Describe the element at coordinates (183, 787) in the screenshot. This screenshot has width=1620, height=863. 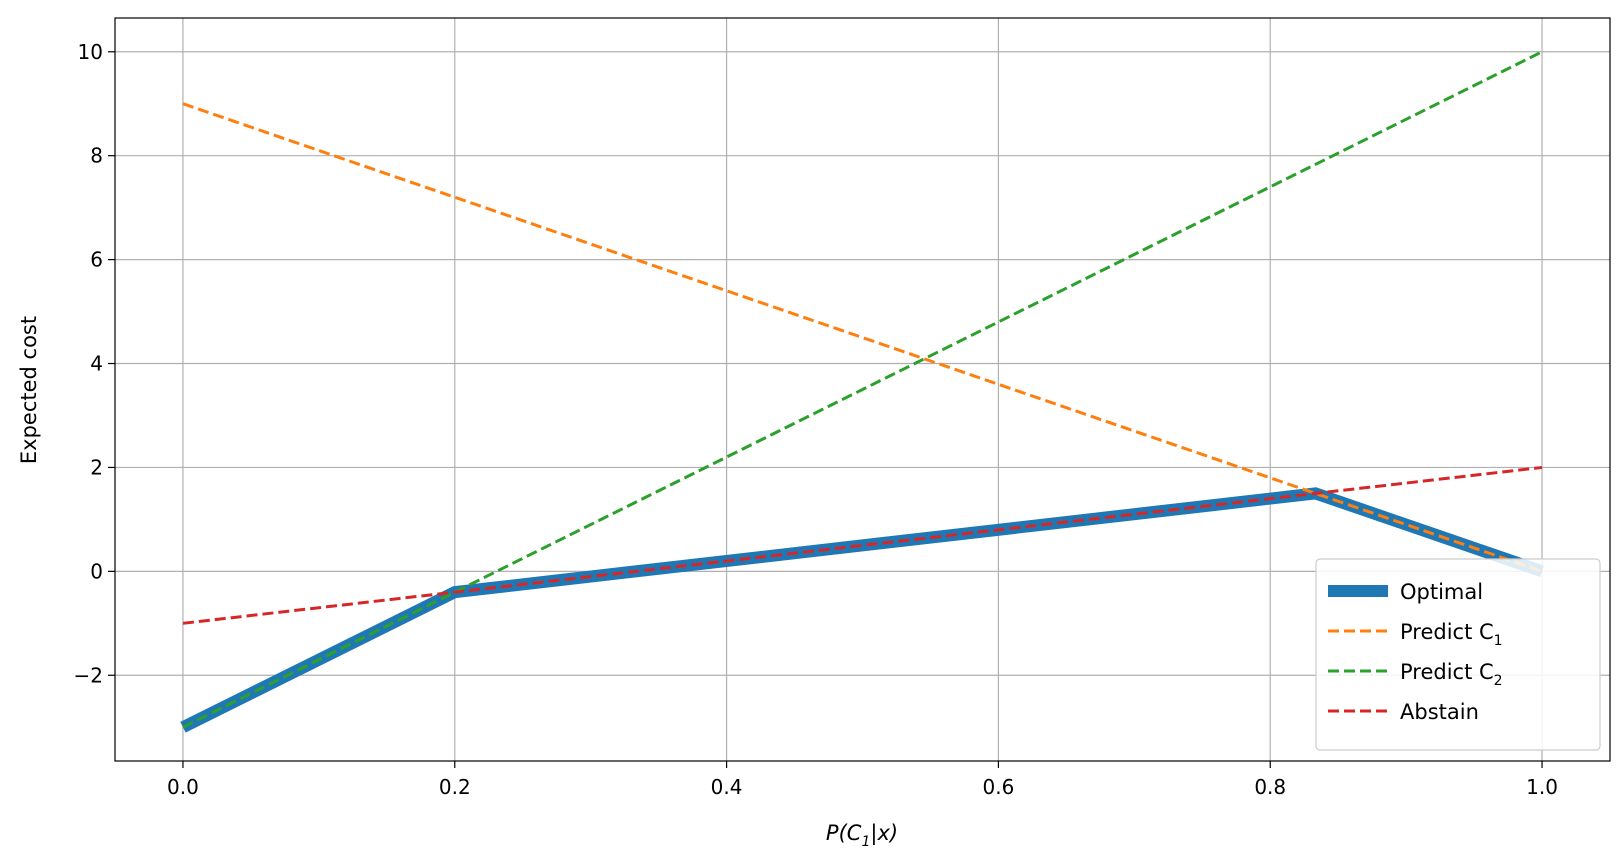
I see `x-tick-label: 0.0` at that location.